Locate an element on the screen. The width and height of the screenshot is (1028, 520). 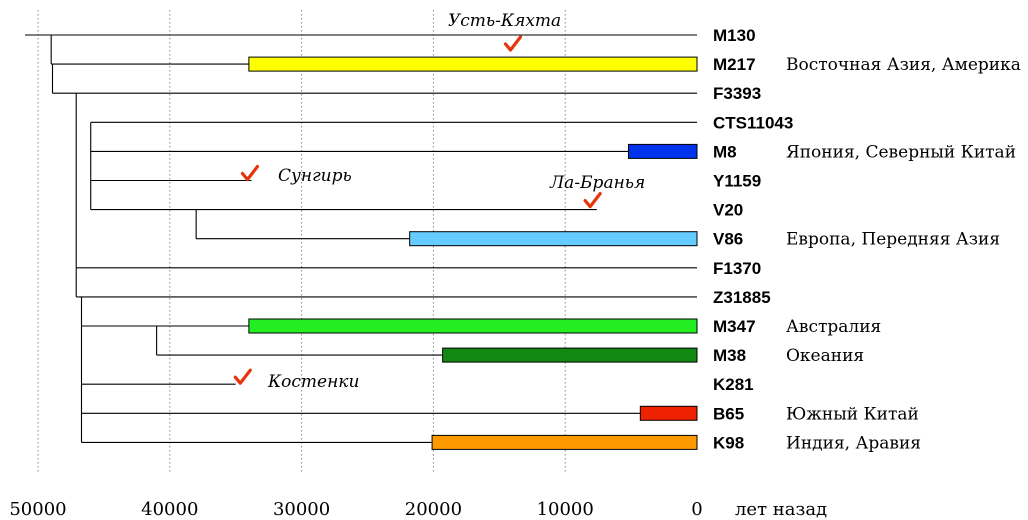
region-M347: Австралия is located at coordinates (833, 327).